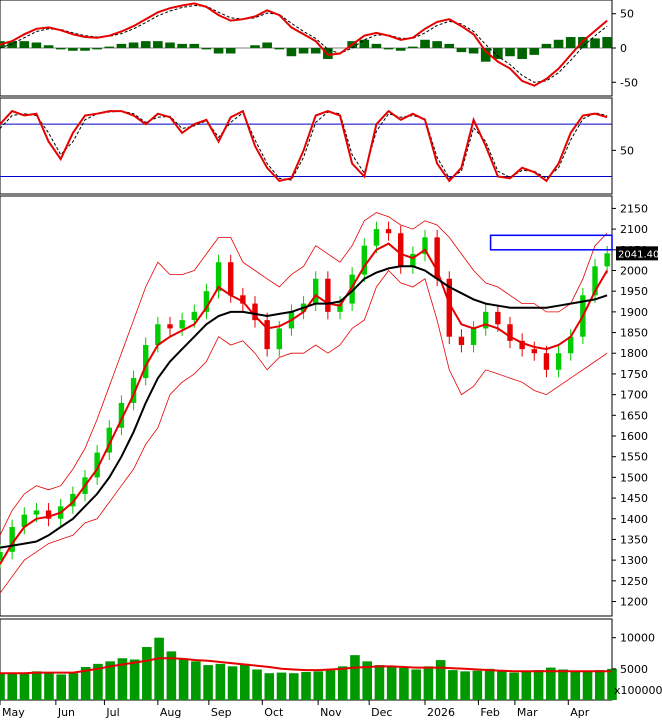  Describe the element at coordinates (634, 581) in the screenshot. I see `y-tick-label: 1250` at that location.